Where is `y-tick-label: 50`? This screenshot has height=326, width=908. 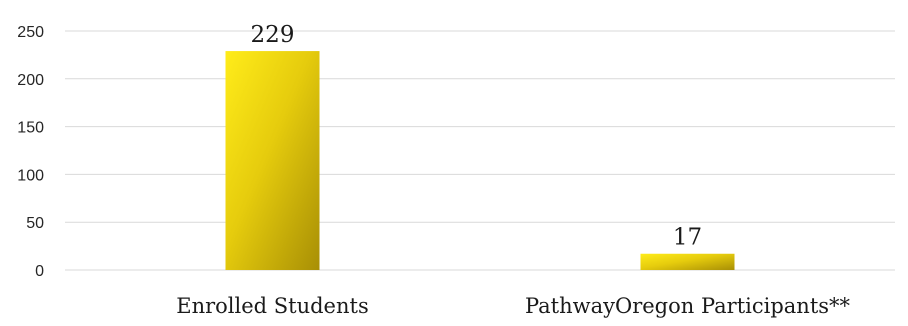 y-tick-label: 50 is located at coordinates (35, 223).